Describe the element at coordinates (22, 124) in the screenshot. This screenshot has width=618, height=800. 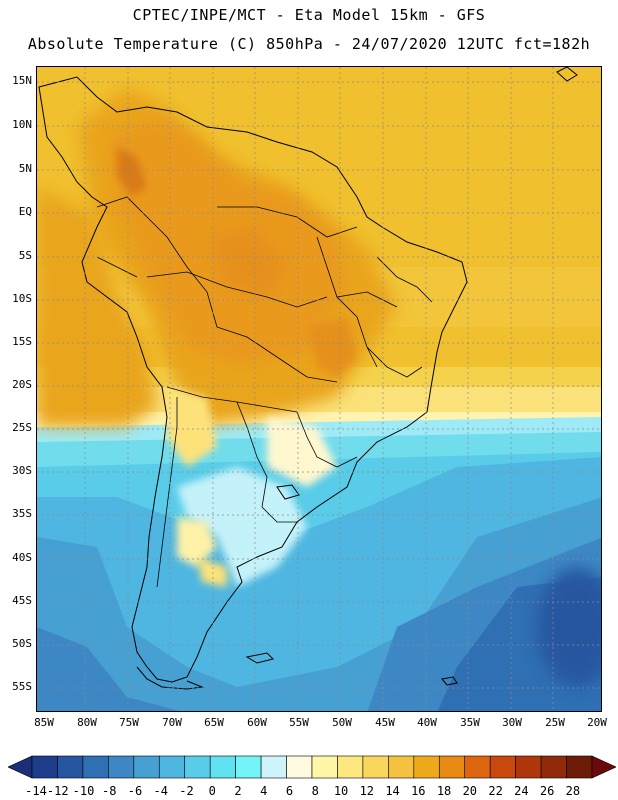
I see `latitude-tick-label: 10N` at that location.